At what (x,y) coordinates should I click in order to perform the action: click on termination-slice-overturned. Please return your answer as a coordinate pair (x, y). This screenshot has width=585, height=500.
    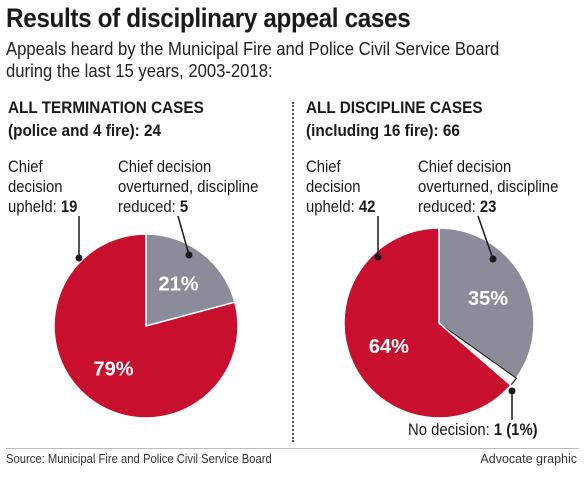
    Looking at the image, I should click on (190, 280).